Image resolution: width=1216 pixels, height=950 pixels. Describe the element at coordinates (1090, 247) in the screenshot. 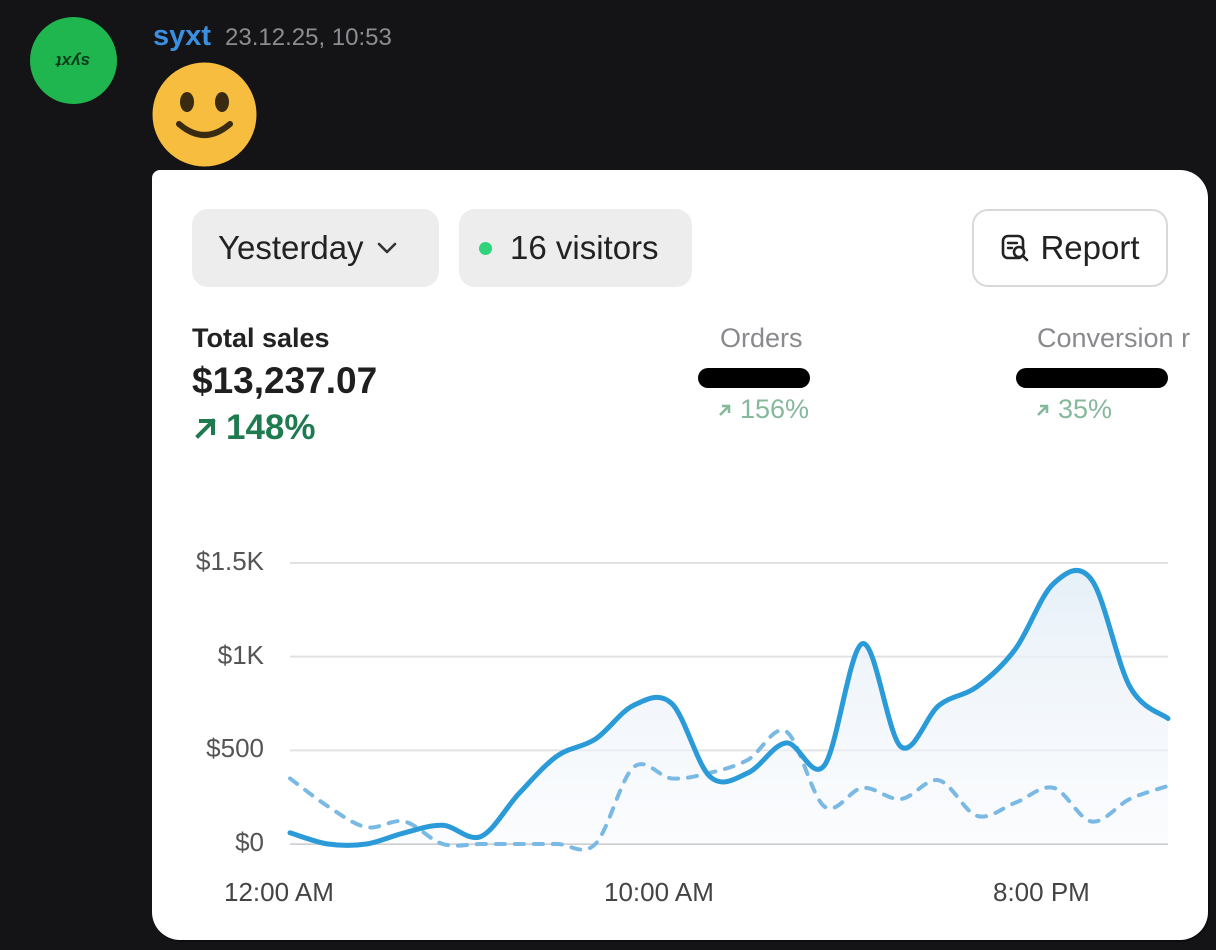

I see `report-label: Report` at that location.